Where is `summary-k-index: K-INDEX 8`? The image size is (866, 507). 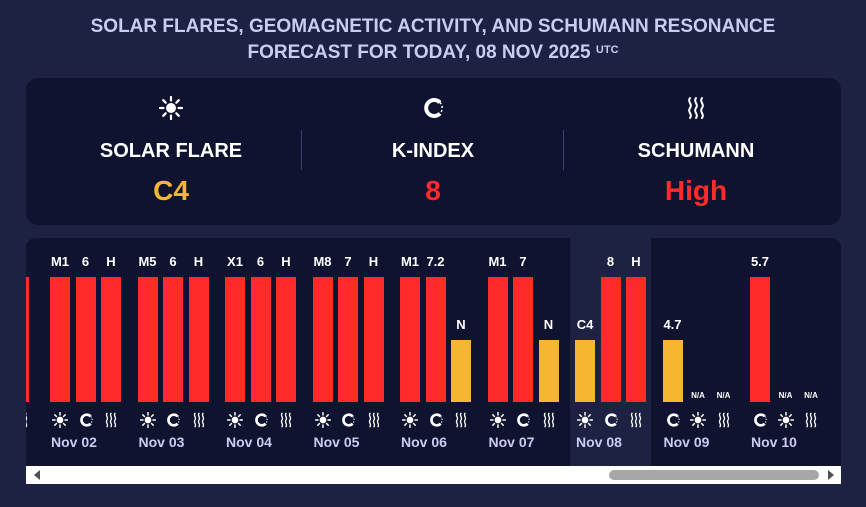 summary-k-index: K-INDEX 8 is located at coordinates (433, 151).